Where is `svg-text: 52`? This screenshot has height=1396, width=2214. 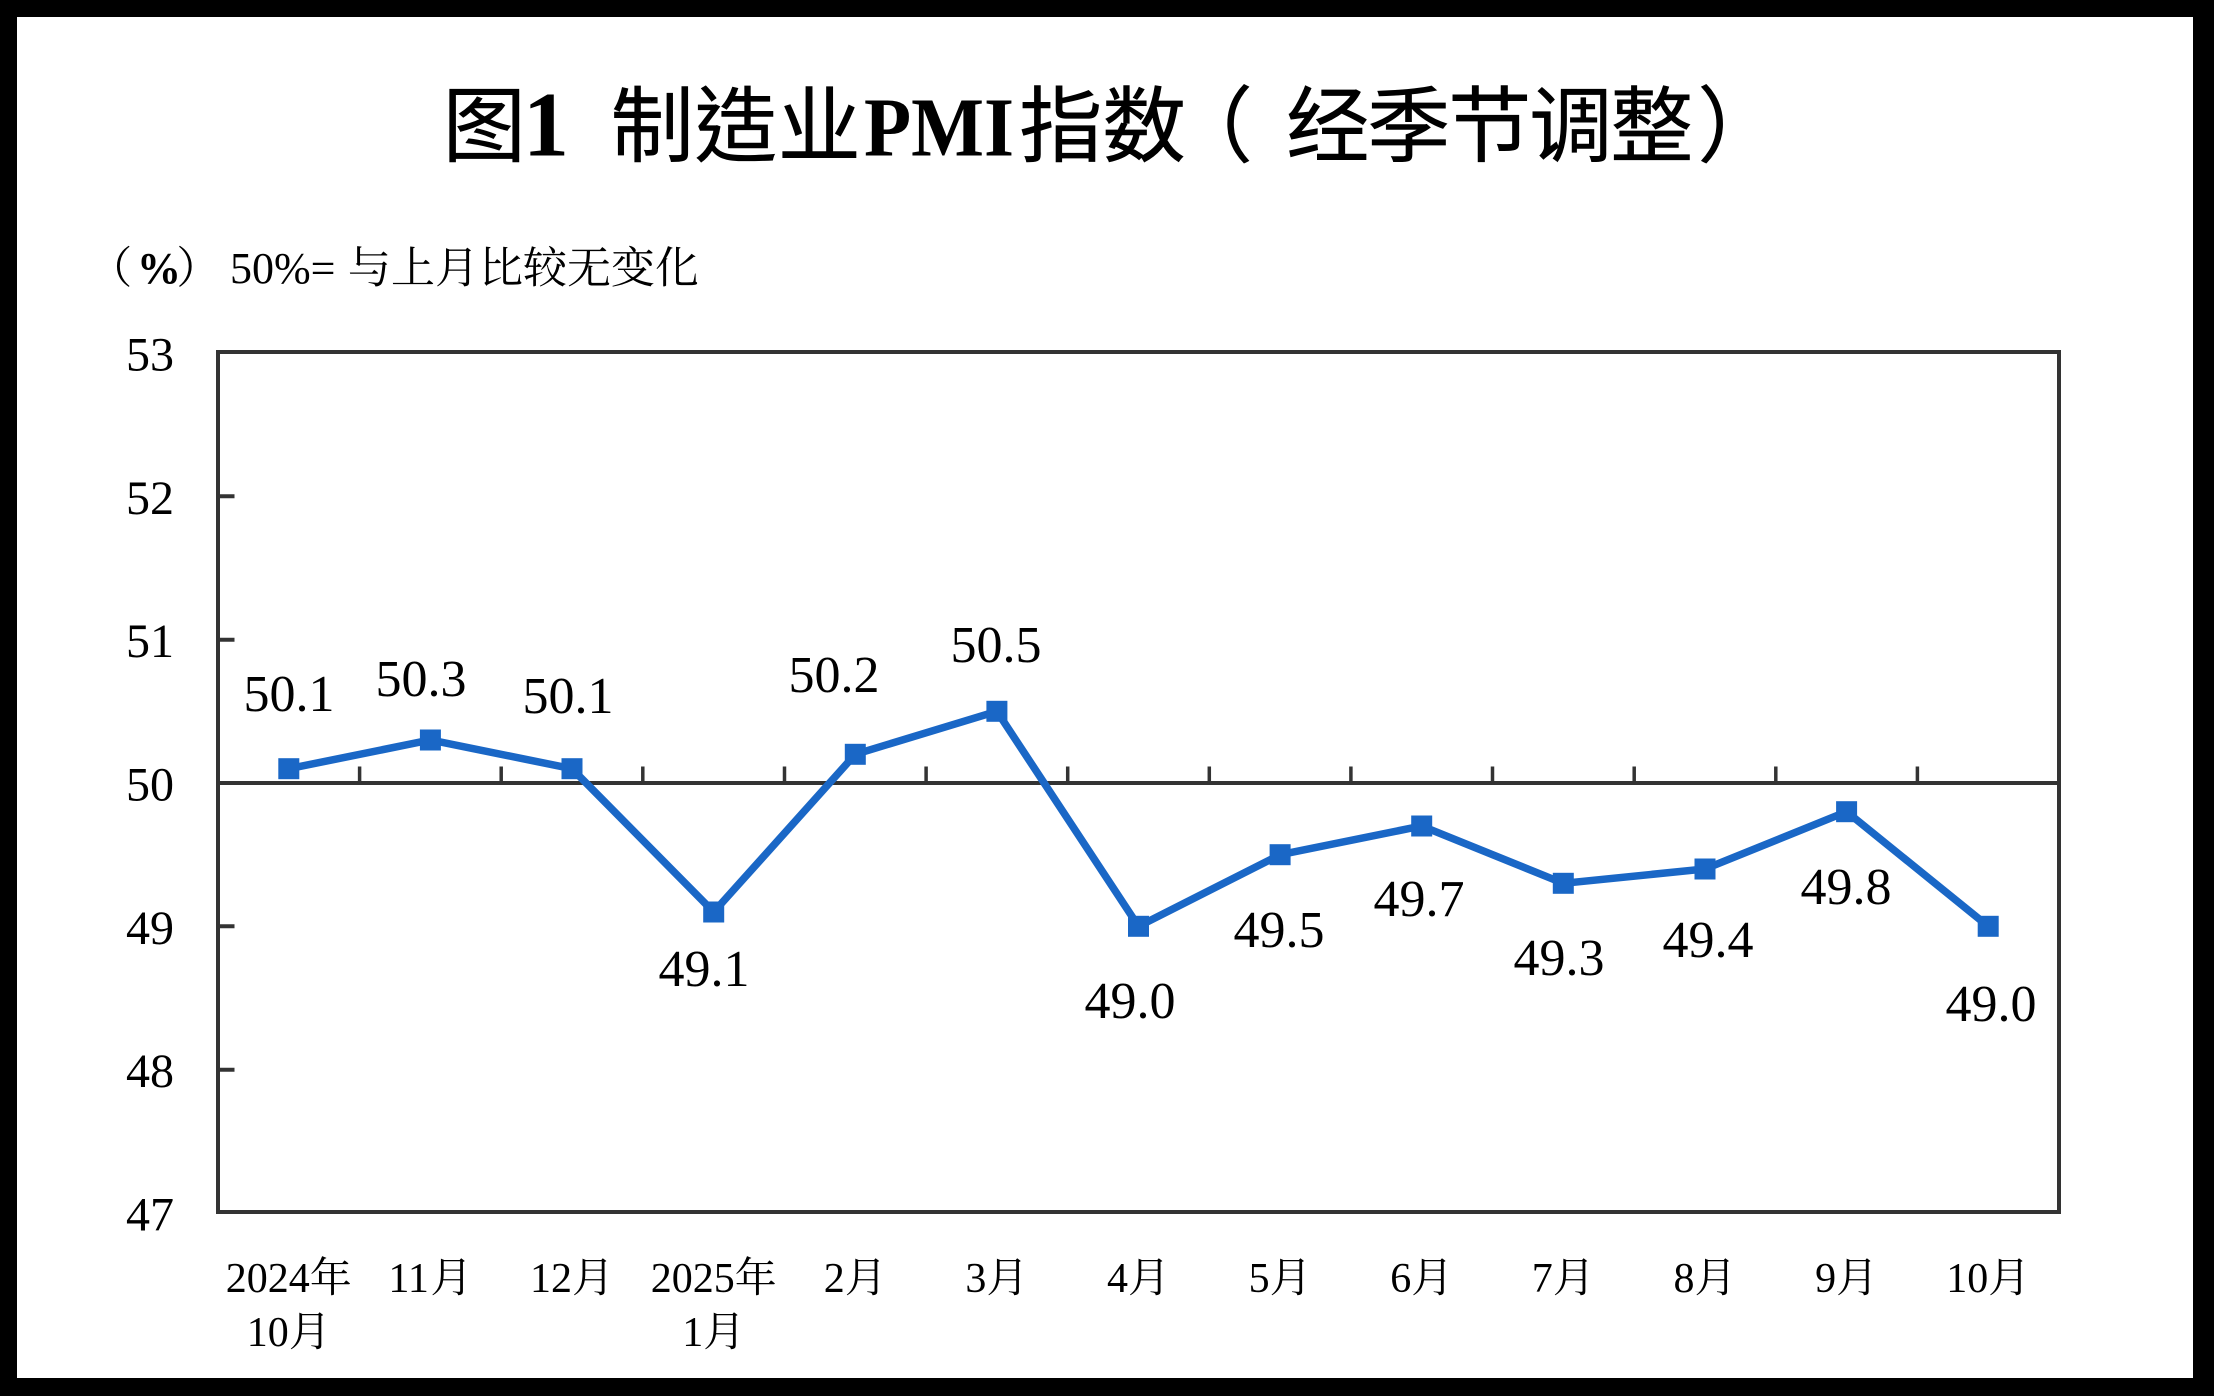
svg-text: 52 is located at coordinates (150, 498).